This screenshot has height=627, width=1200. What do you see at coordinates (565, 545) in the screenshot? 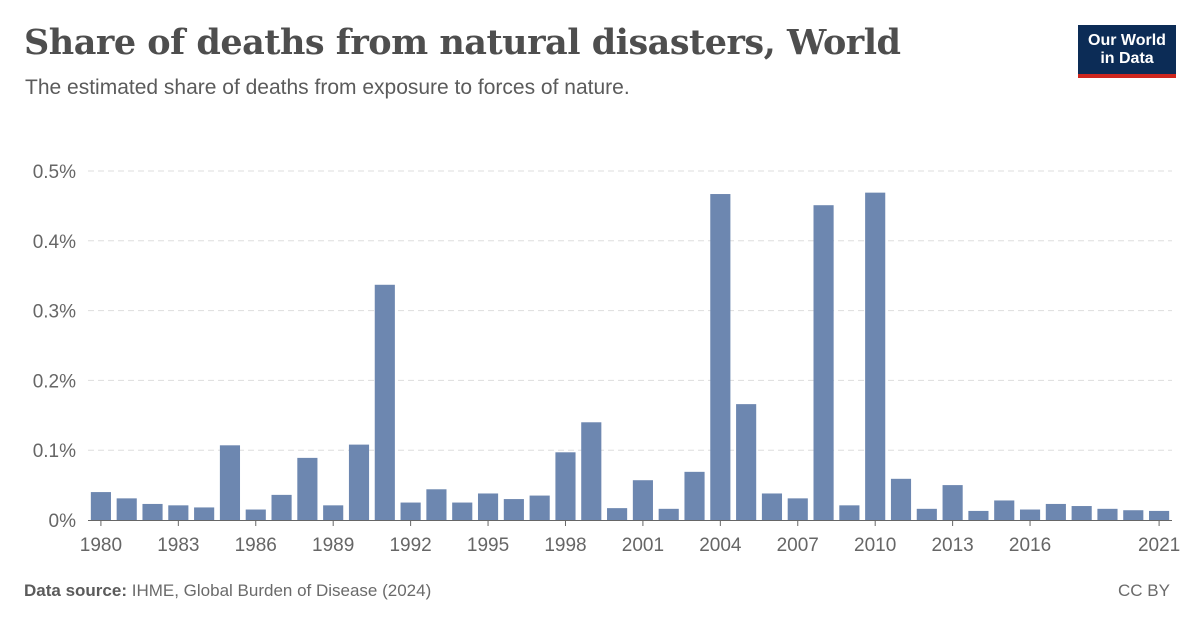
I see `x-tick-label: 1998` at bounding box center [565, 545].